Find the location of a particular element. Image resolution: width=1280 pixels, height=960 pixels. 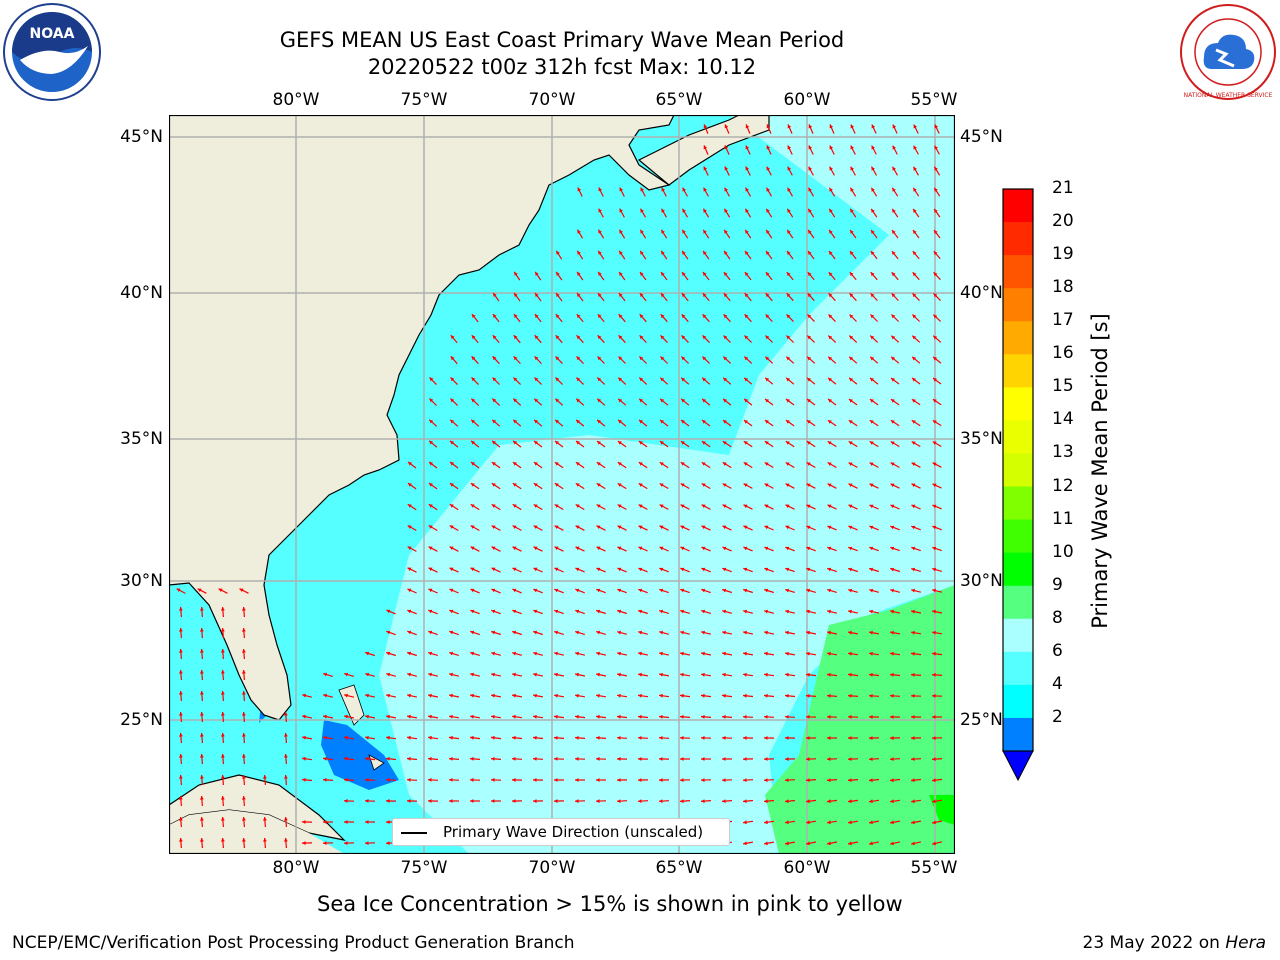

footer-date-text: 23 May 2022 on is located at coordinates (1154, 943).